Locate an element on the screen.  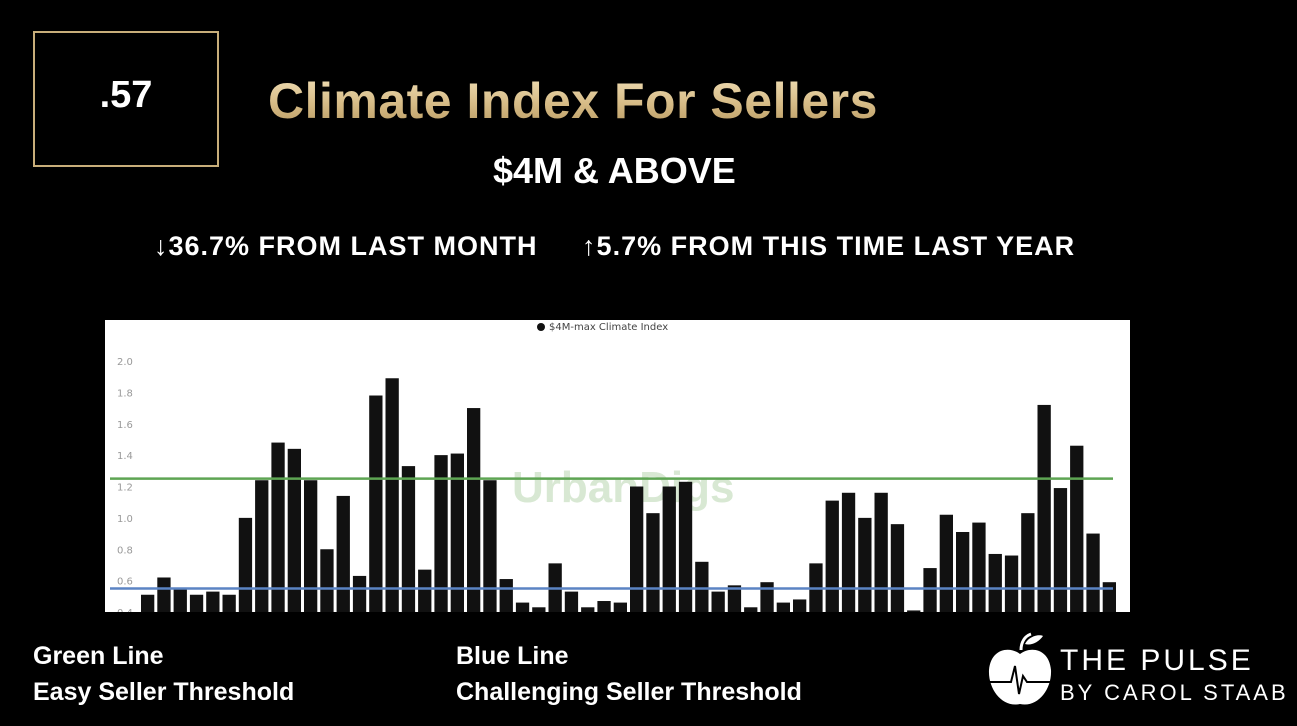
apple-pulse-logo-icon is located at coordinates (1020, 668).